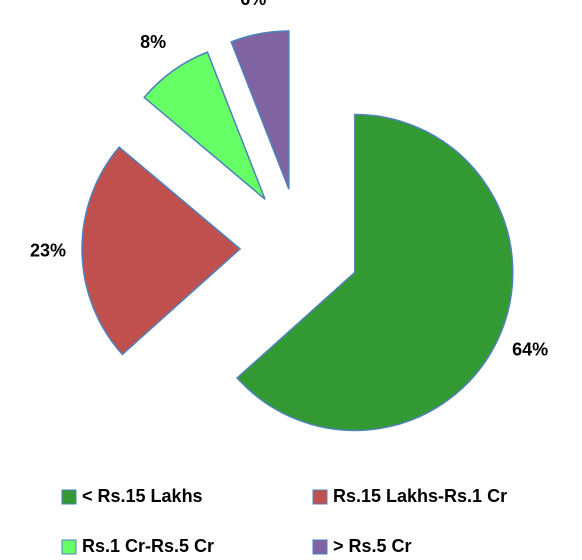  I want to click on legend-label: Rs.1 Cr-Rs.5 Cr, so click(148, 546).